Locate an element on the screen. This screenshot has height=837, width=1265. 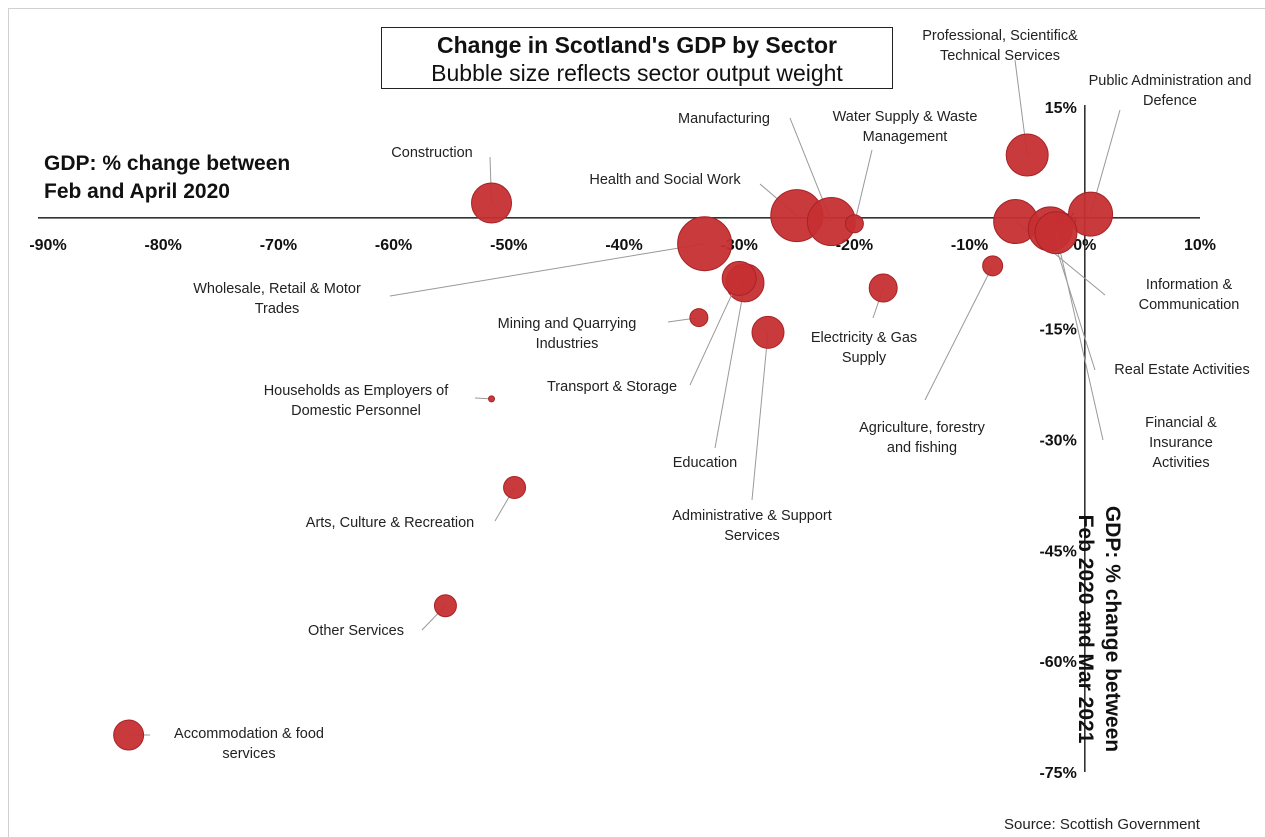
sector-label: Manufacturing is located at coordinates (724, 119).